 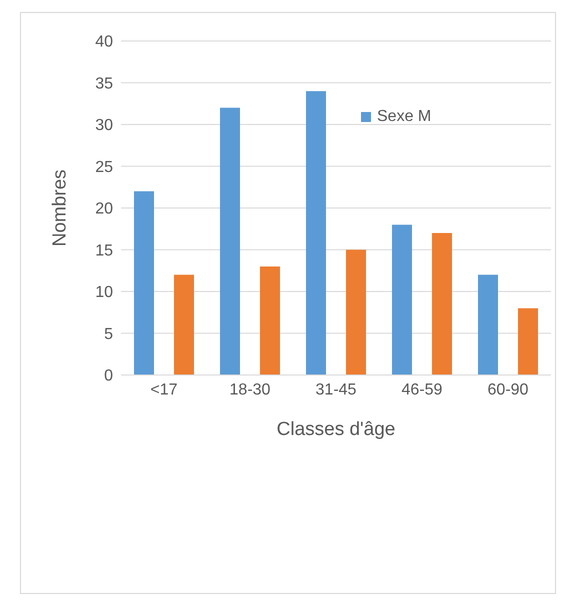 What do you see at coordinates (109, 376) in the screenshot?
I see `y-tick-label: 0` at bounding box center [109, 376].